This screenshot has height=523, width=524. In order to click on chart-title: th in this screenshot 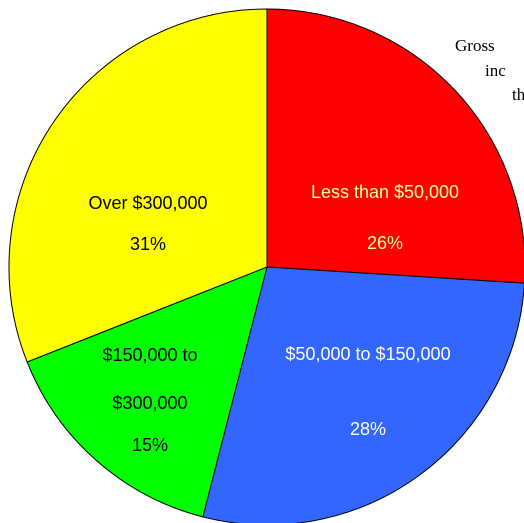, I will do `click(518, 94)`.